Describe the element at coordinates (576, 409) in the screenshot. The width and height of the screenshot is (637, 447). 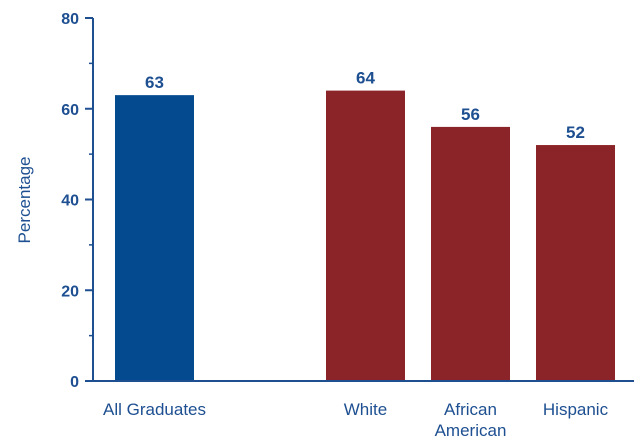
I see `x-tick-label: Hispanic` at that location.